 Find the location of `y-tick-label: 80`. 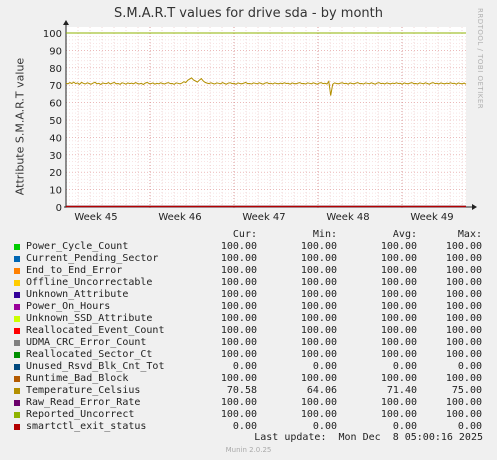

y-tick-label: 80 is located at coordinates (55, 69).